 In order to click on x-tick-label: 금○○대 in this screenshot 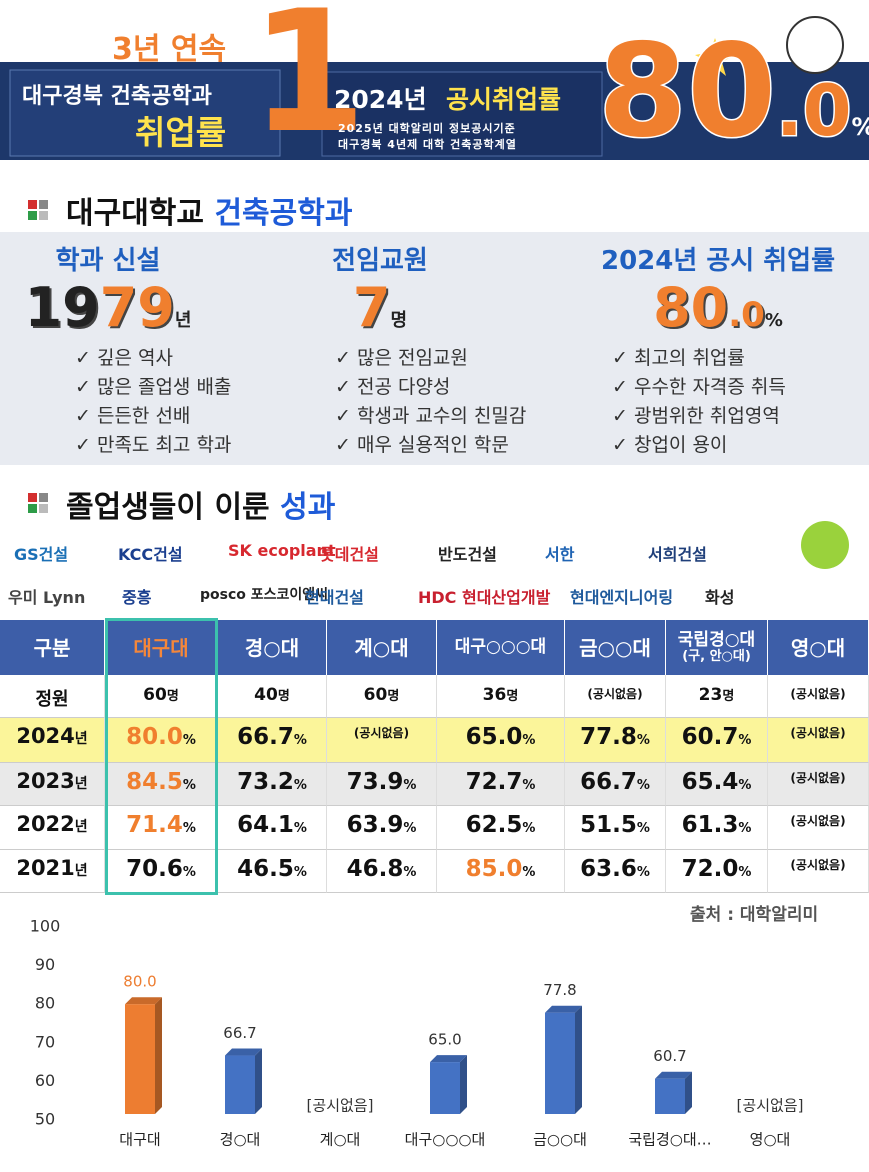, I will do `click(560, 1140)`.